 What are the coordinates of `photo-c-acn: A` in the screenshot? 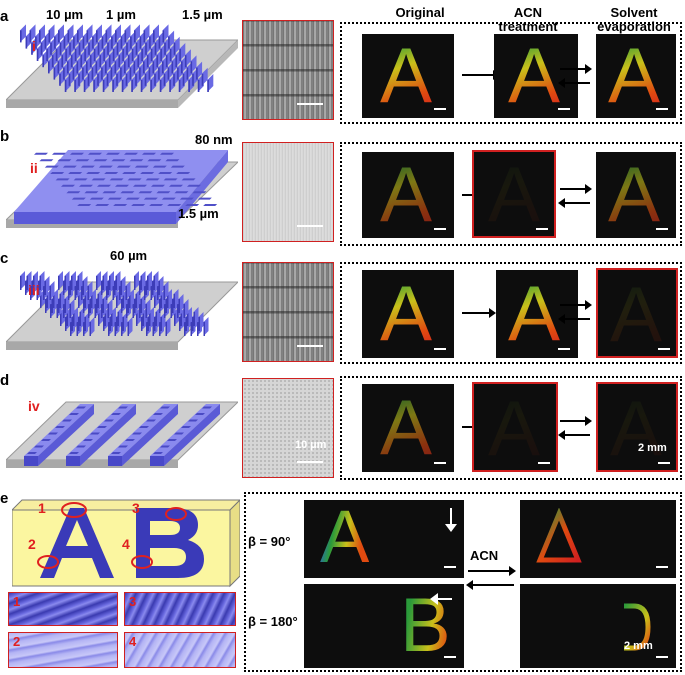 It's located at (537, 314).